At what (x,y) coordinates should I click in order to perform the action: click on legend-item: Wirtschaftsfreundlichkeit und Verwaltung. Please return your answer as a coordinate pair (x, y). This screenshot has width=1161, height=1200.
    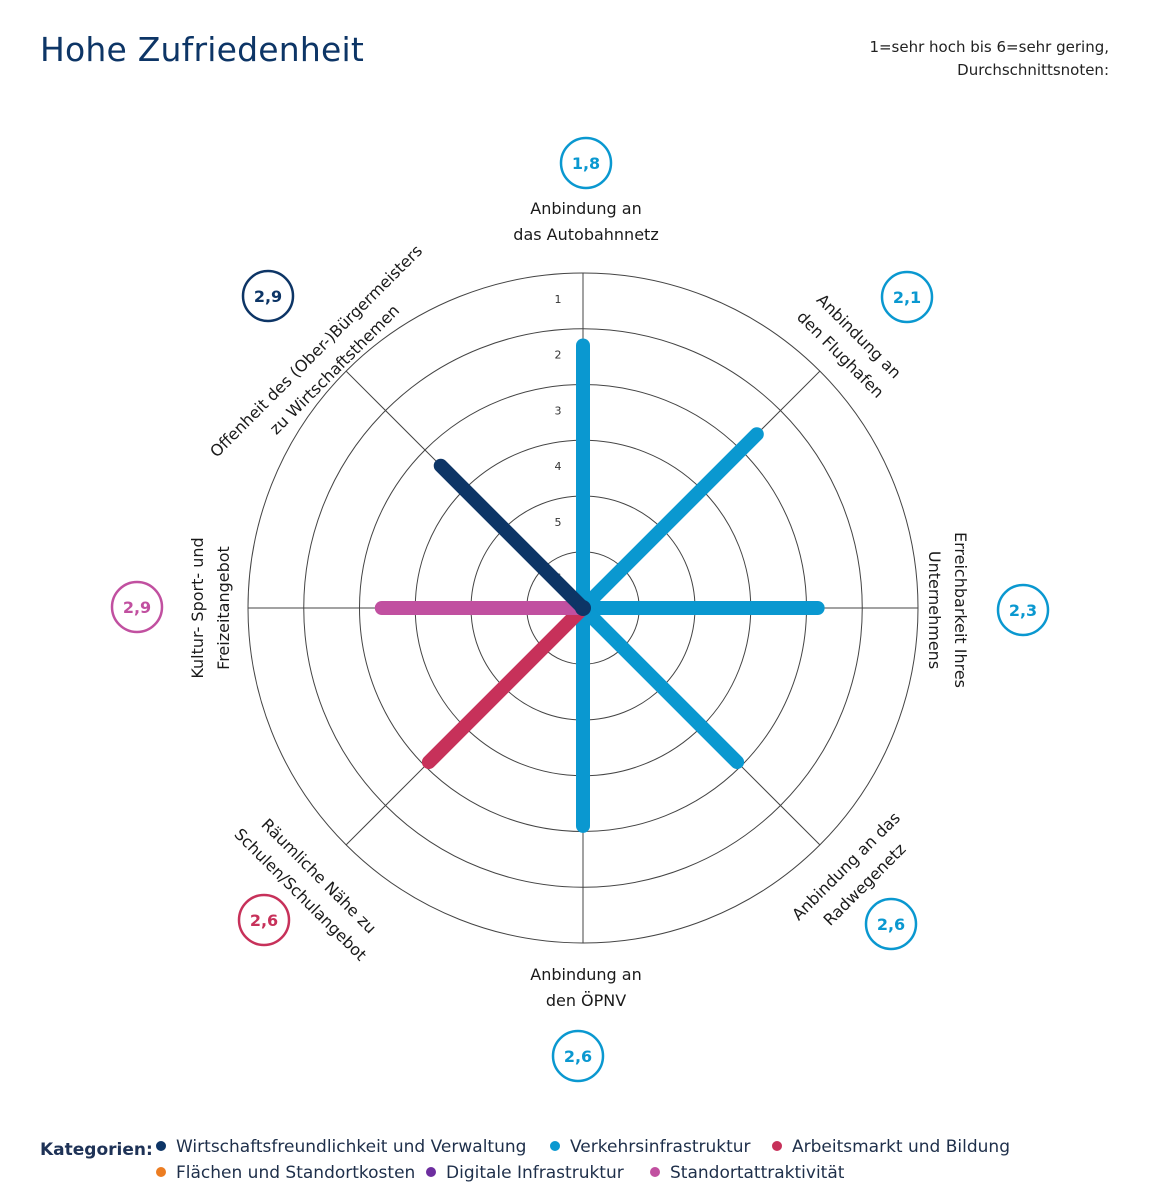
    Looking at the image, I should click on (341, 1147).